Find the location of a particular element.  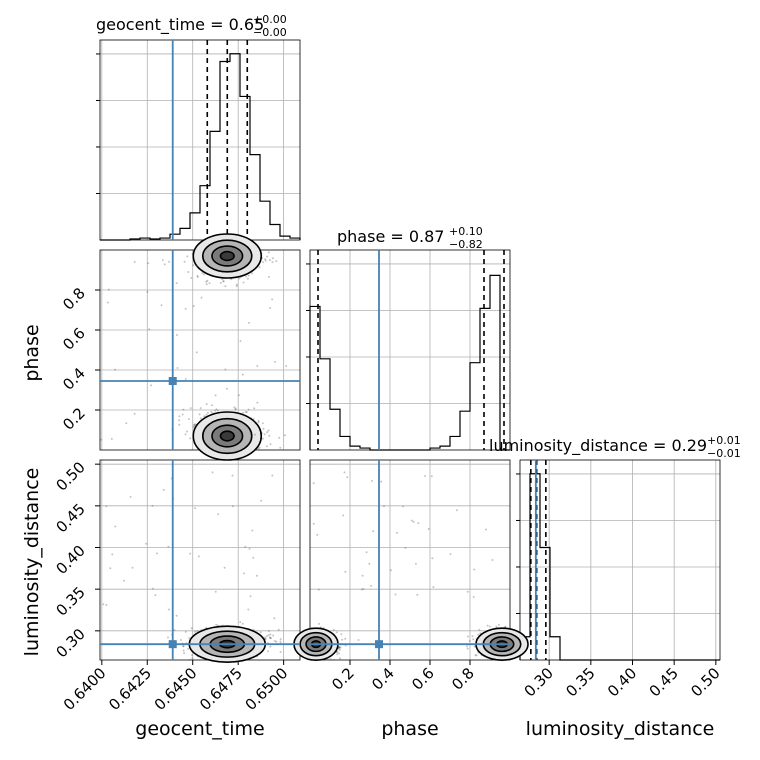

ylabel-phase: phase is located at coordinates (32, 352).